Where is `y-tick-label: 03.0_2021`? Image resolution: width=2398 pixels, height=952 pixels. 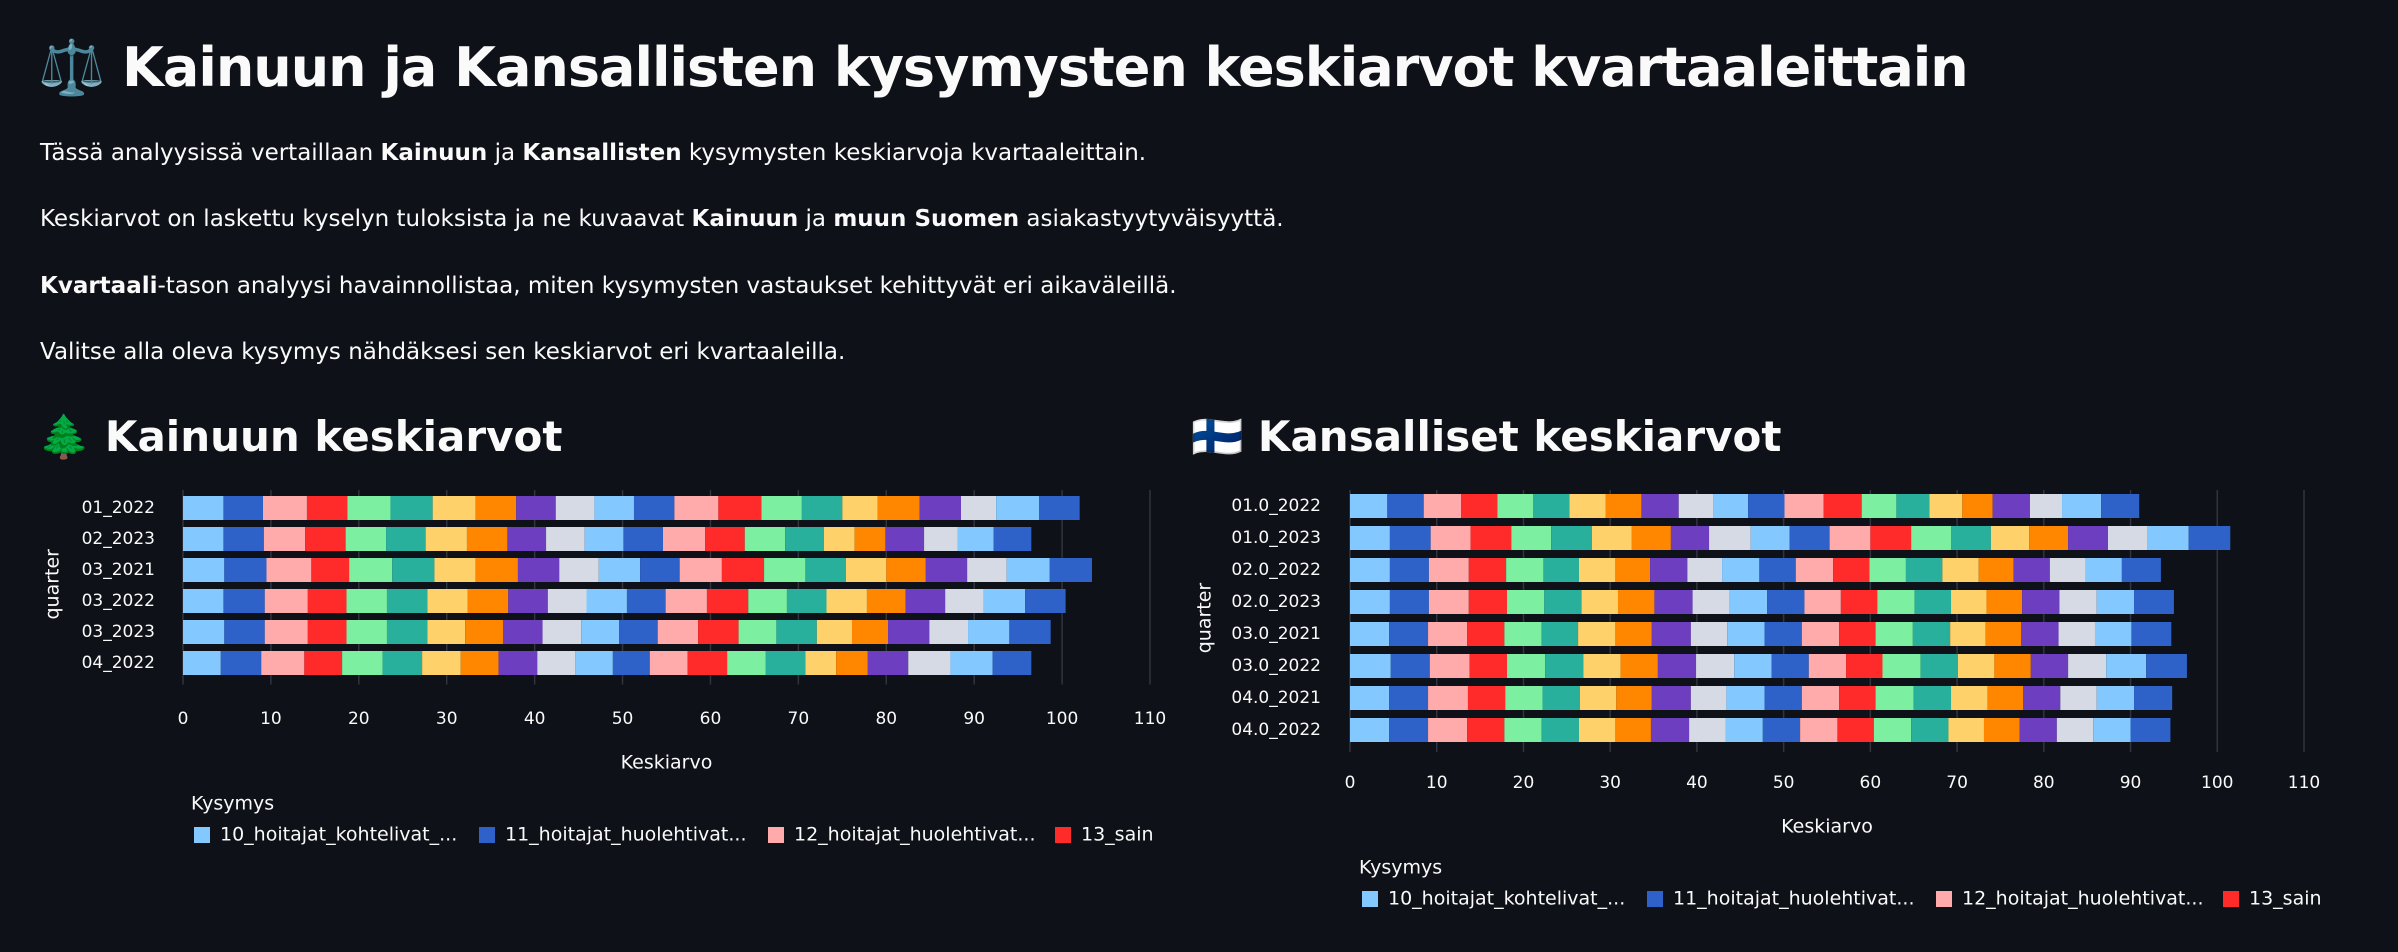 y-tick-label: 03.0_2021 is located at coordinates (1276, 634).